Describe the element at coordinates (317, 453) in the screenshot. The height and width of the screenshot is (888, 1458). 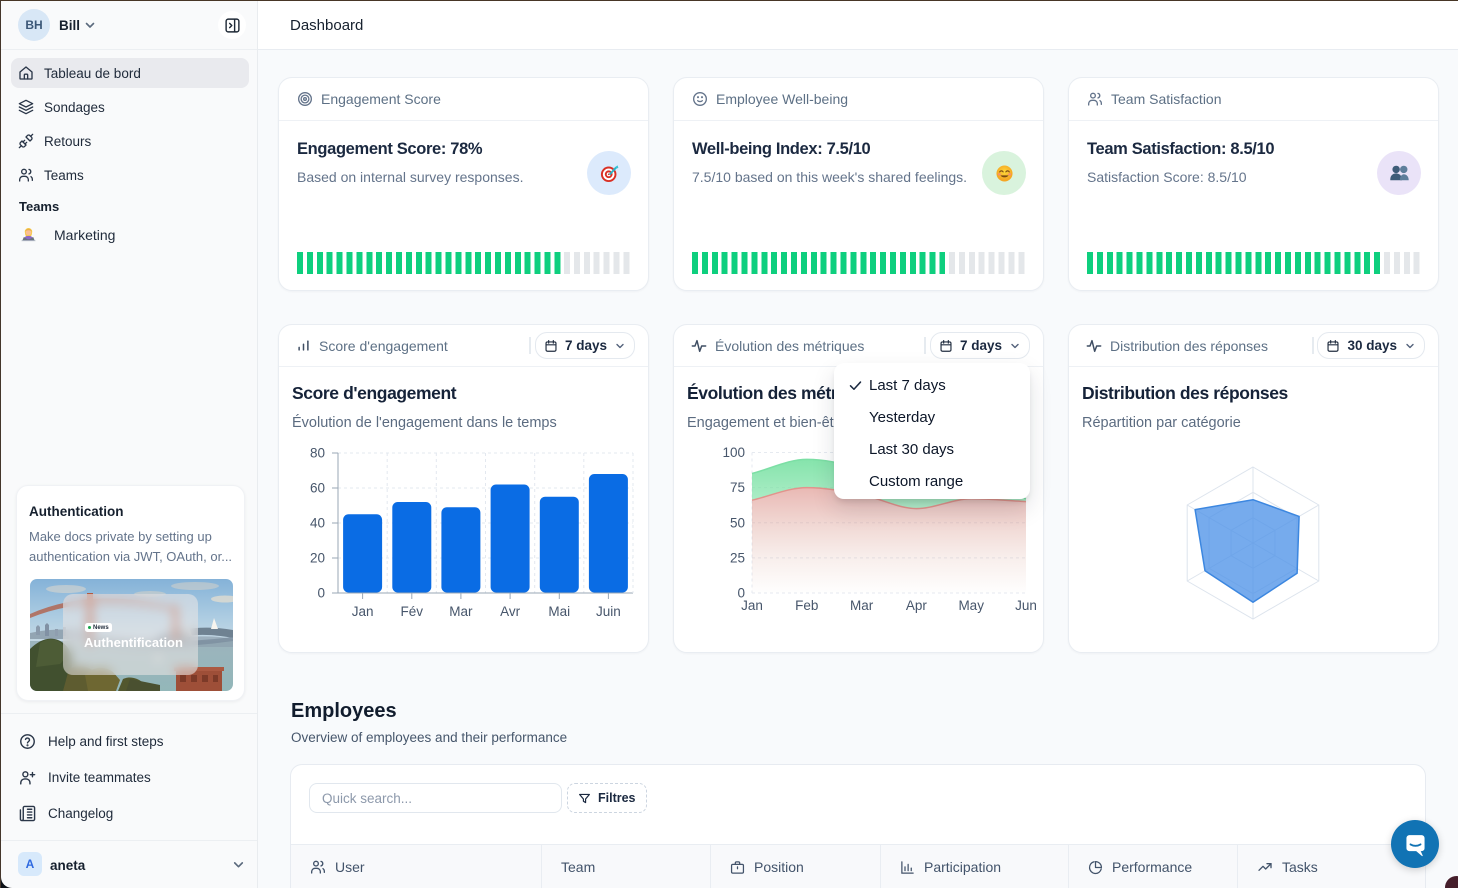
I see `svg-text: 80` at that location.